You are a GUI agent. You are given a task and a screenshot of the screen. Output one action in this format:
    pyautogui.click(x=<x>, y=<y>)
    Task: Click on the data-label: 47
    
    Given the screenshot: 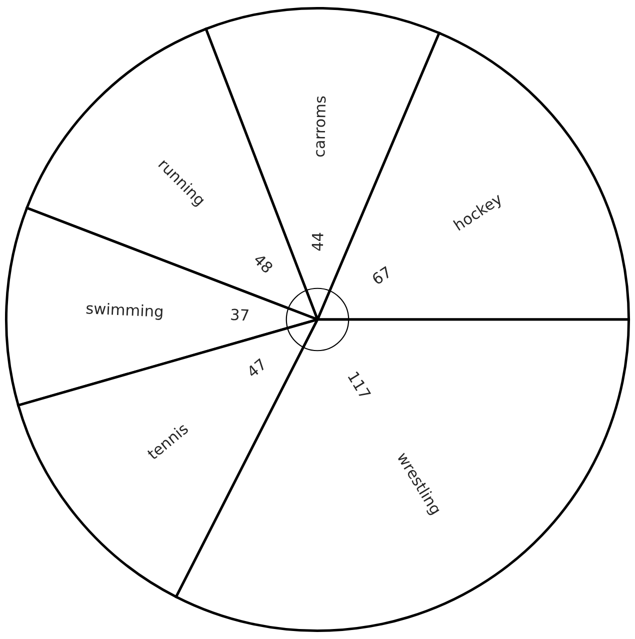 What is the action you would take?
    pyautogui.click(x=256, y=368)
    